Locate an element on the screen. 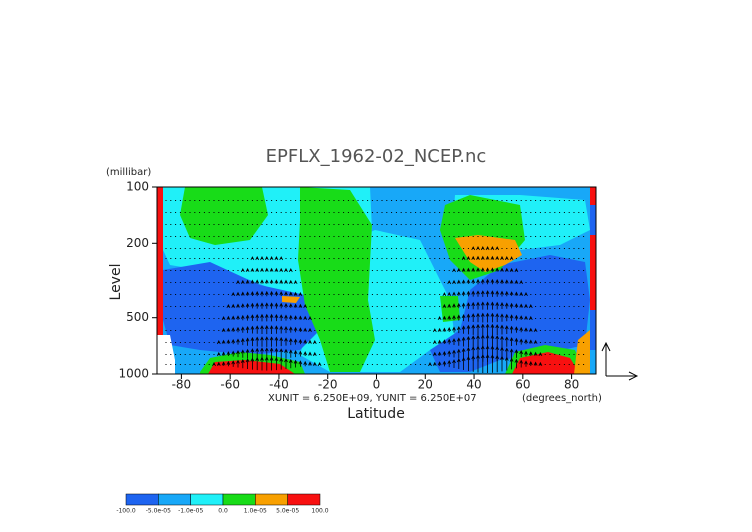 The width and height of the screenshot is (752, 532). colorbar-label: 0.0 is located at coordinates (223, 511).